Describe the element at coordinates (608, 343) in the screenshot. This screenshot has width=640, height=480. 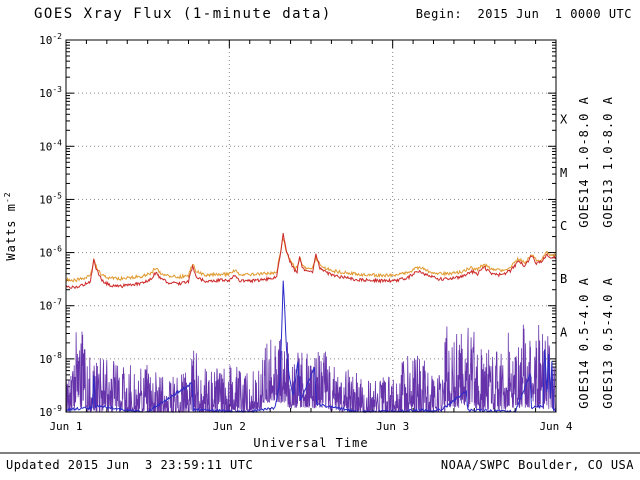
I see `legend-goes13-short: GOES13 0.5-4.0 A` at that location.